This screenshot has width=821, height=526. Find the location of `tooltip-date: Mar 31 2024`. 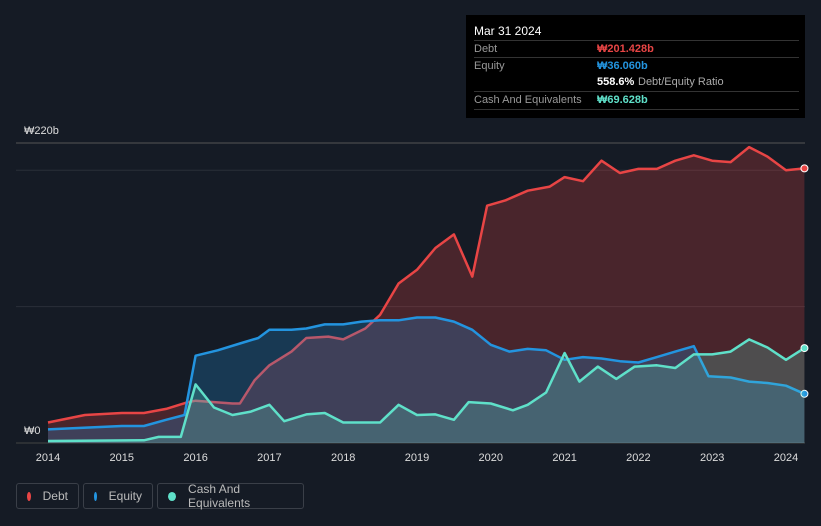

tooltip-date: Mar 31 2024 is located at coordinates (508, 31).